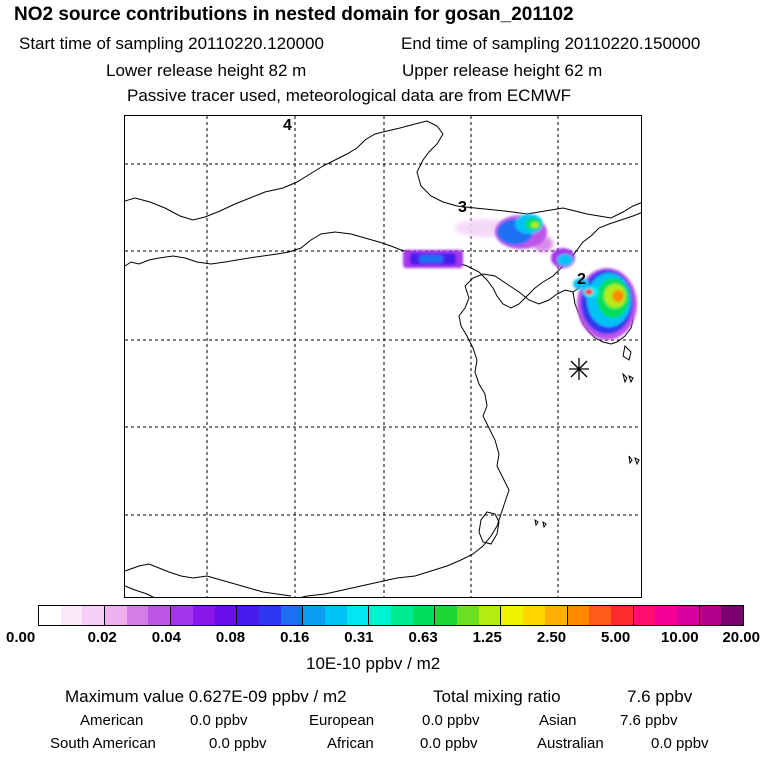 This screenshot has width=768, height=768. What do you see at coordinates (680, 743) in the screenshot?
I see `region-australian-value: 0.0 ppbv` at bounding box center [680, 743].